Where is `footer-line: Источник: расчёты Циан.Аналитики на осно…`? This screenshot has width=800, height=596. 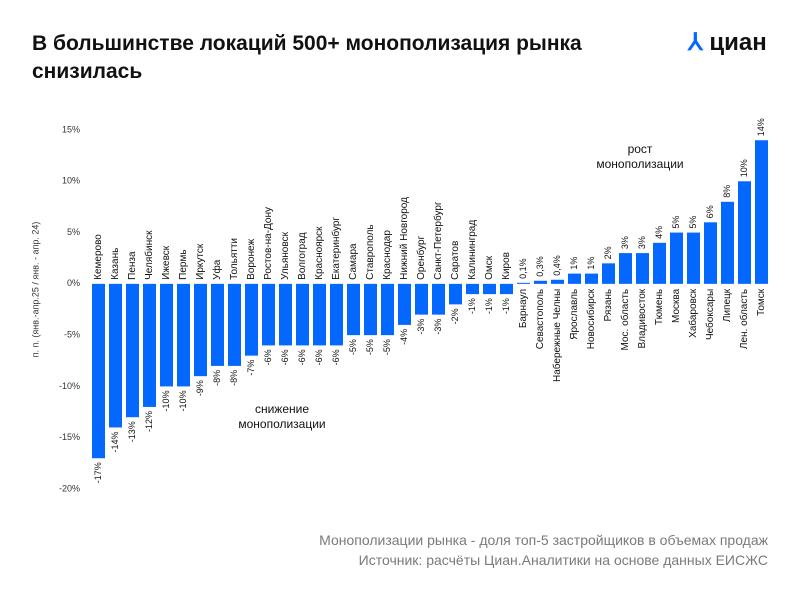
footer-line: Источник: расчёты Циан.Аналитики на осно… is located at coordinates (563, 560).